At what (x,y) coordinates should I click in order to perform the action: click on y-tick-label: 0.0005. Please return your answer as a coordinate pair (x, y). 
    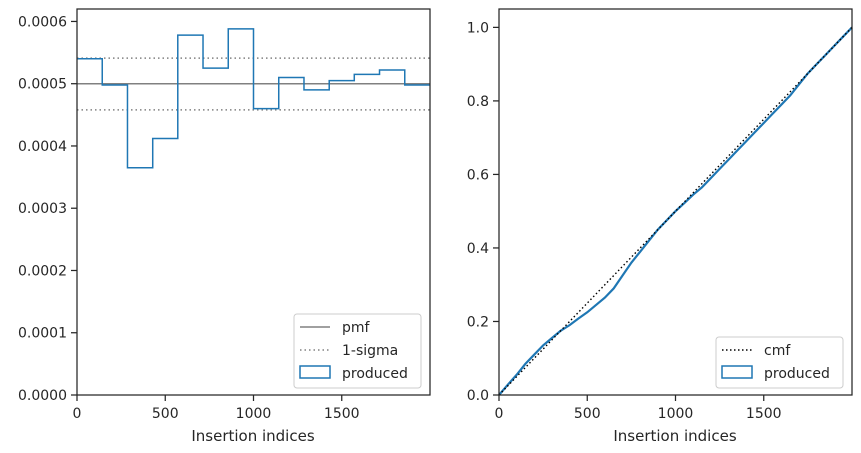
    Looking at the image, I should click on (42, 85).